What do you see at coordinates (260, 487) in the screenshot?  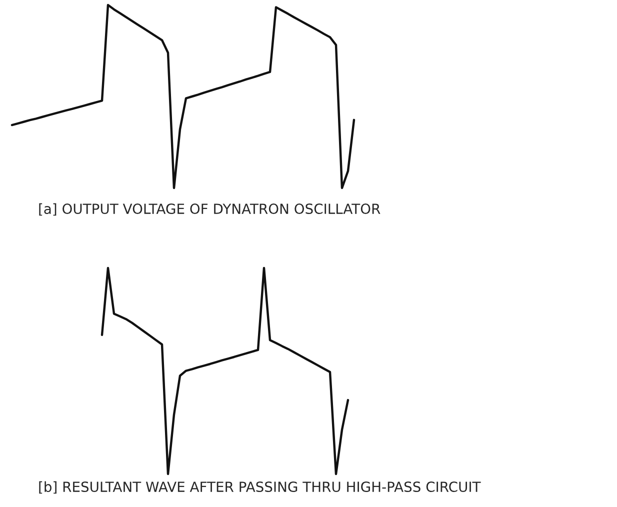 I see `x-axis-title: [b] RESULTANT WAVE AFTER PASSING THRU HIGH-PASS CIRCUIT` at bounding box center [260, 487].